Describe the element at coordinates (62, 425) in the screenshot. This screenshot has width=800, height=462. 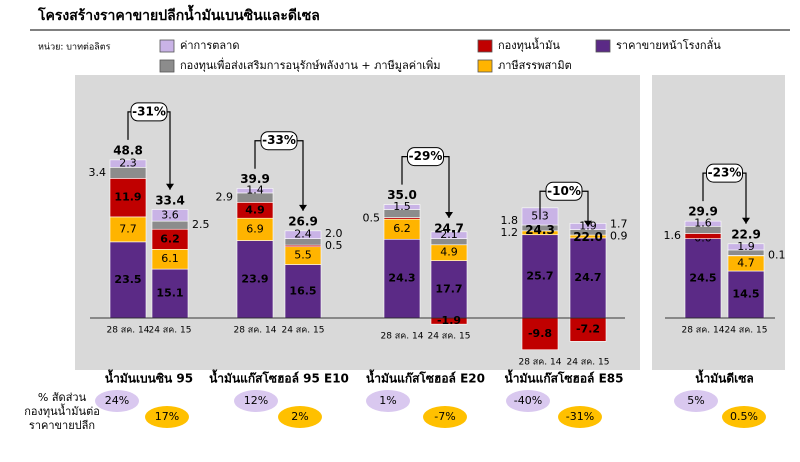
I see `share-caption: ราคาขายปลีก` at that location.